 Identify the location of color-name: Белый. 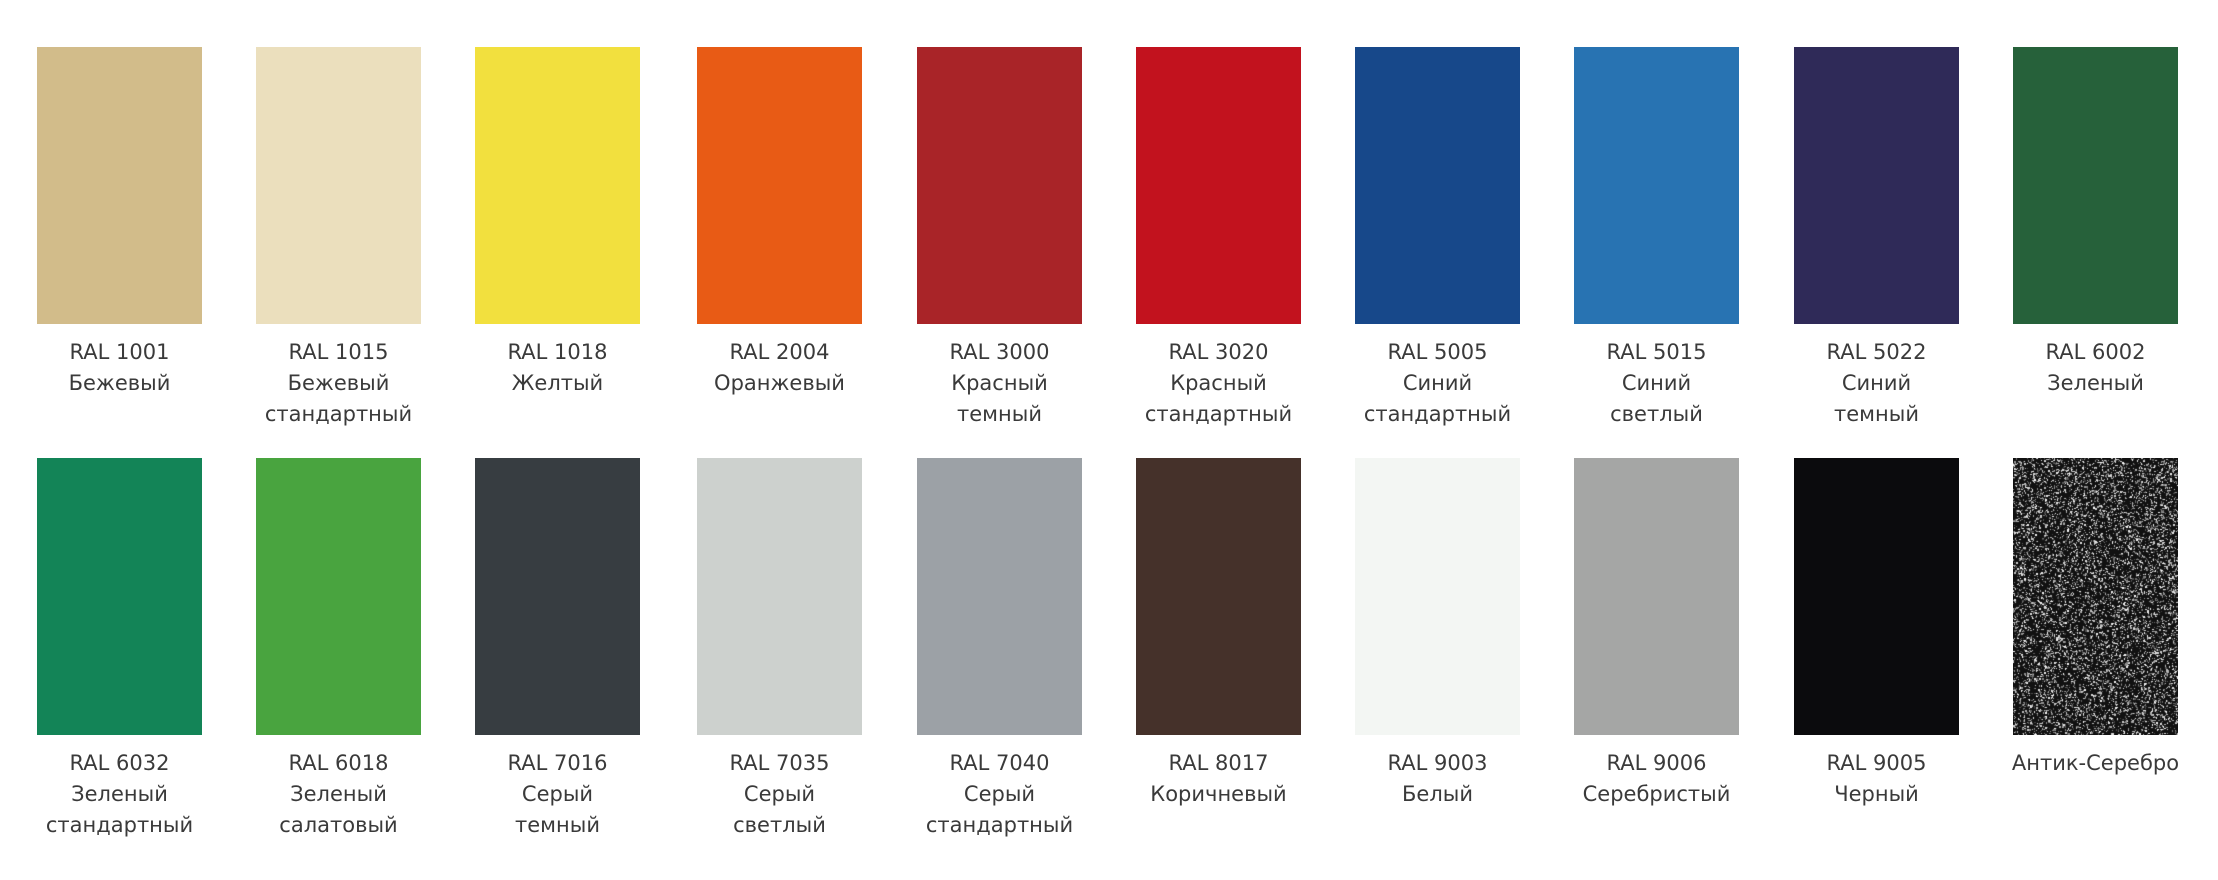
(1437, 794).